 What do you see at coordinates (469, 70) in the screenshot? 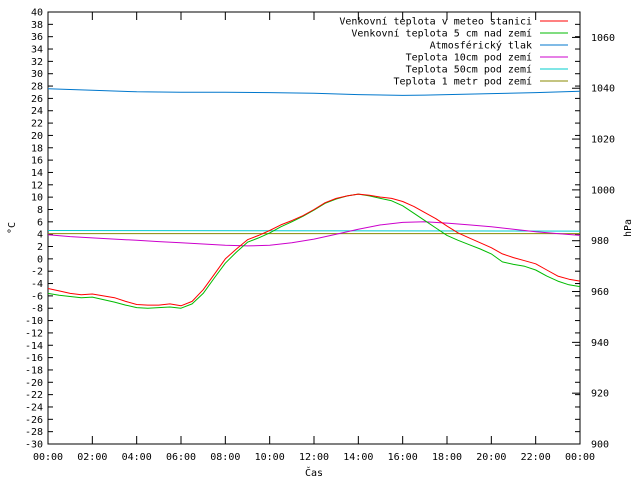
I see `legend-label: Teplota 50cm pod zemí` at bounding box center [469, 70].